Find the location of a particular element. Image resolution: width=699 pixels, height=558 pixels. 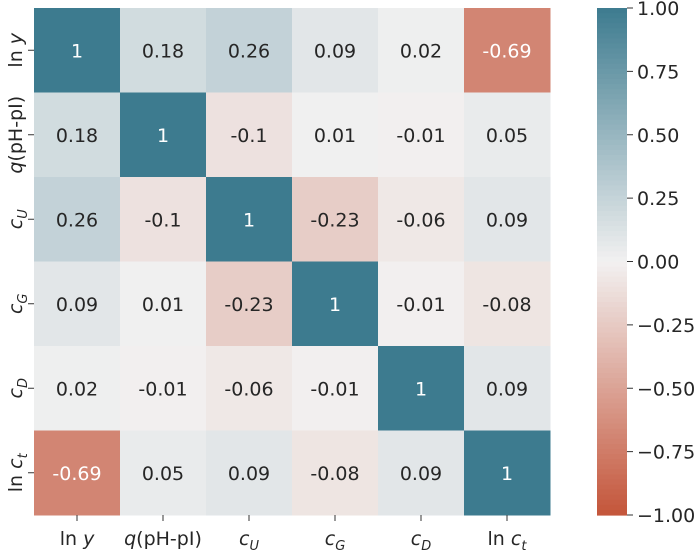

x-tick-label: ln ct is located at coordinates (508, 541).